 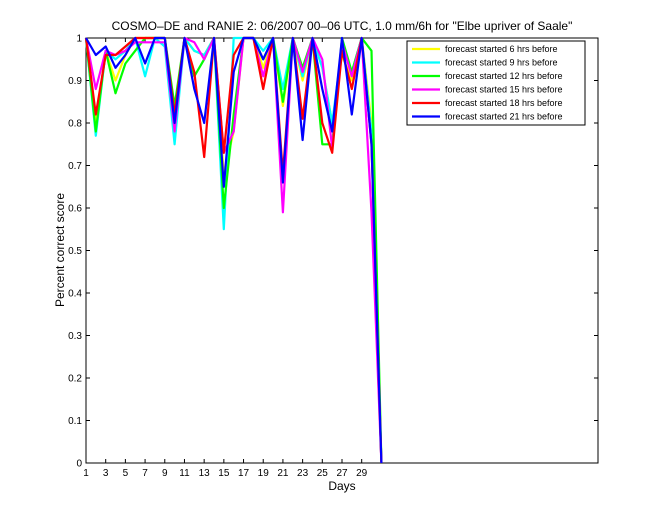 What do you see at coordinates (60, 250) in the screenshot?
I see `y-axis-label: Percent correct score` at bounding box center [60, 250].